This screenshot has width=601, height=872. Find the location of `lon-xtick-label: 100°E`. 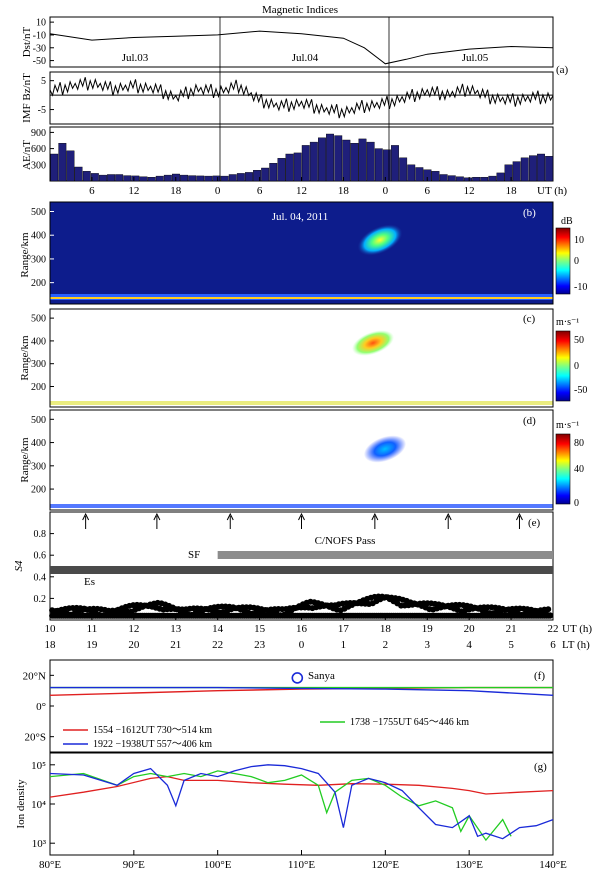

lon-xtick-label: 100°E is located at coordinates (218, 865).